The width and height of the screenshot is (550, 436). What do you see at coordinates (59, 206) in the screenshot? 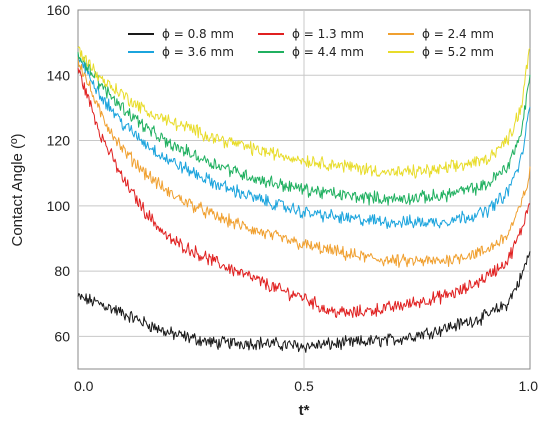
I see `y-tick-label: 100` at bounding box center [59, 206].